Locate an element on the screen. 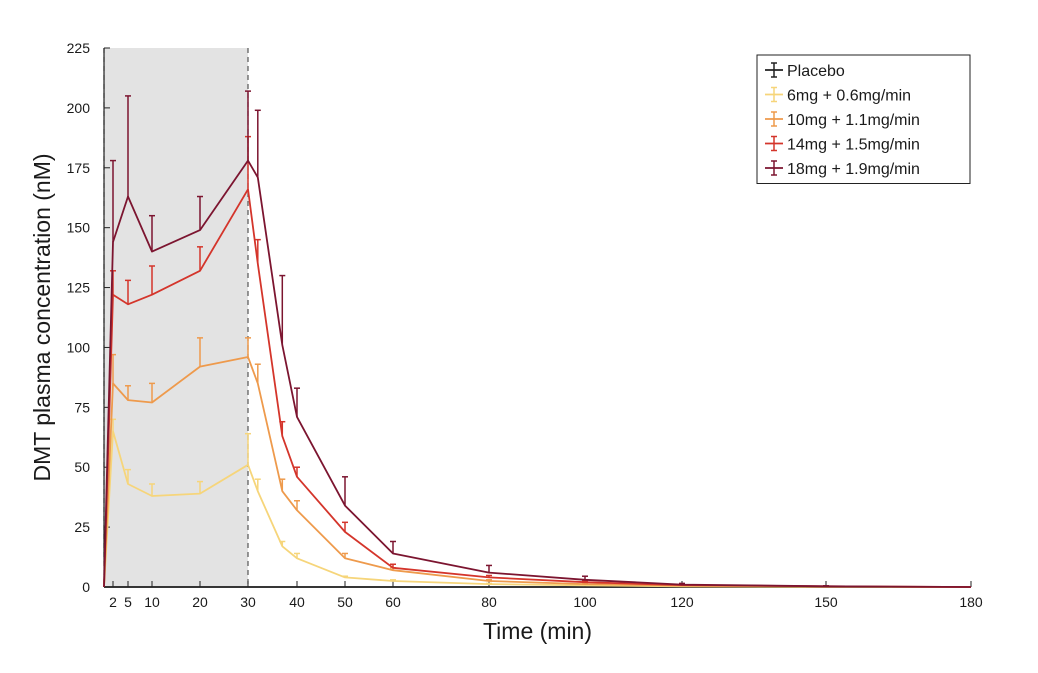 The image size is (1038, 673). legend-label: Placebo is located at coordinates (816, 71).